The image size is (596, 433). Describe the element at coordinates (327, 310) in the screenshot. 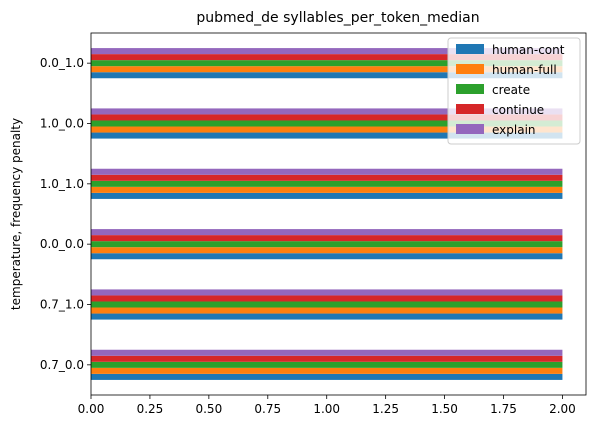

I see `bar-human-full-0.7_1.0` at that location.